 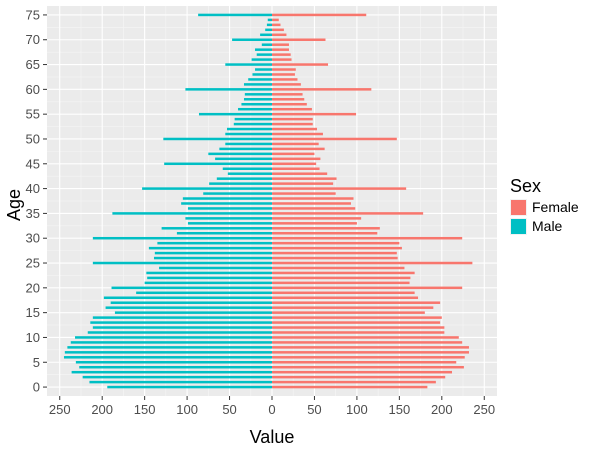 I want to click on x-axis-title: Value, so click(x=272, y=437).